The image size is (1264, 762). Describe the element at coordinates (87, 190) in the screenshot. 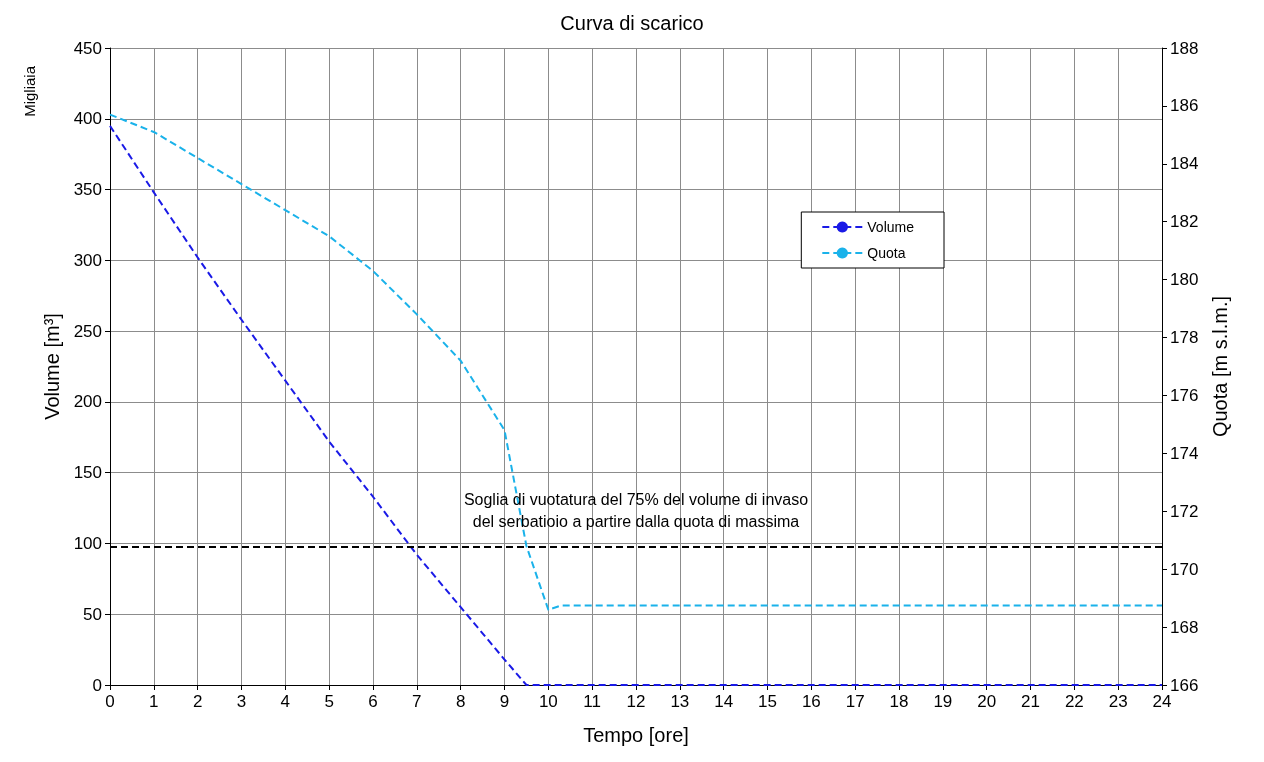

I see `y-tick-label: 350` at that location.